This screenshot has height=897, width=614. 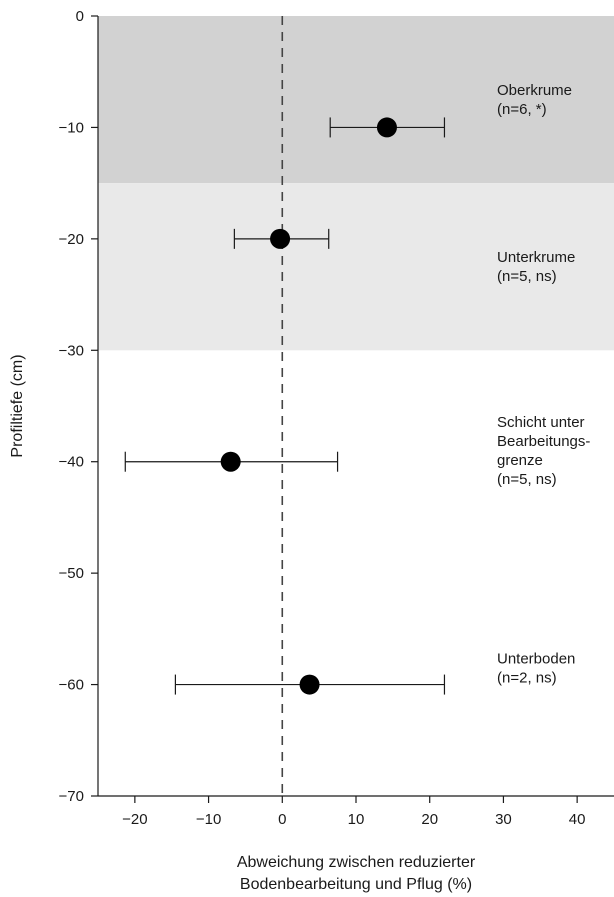 I want to click on x-tick-label-4: 20, so click(x=429, y=819).